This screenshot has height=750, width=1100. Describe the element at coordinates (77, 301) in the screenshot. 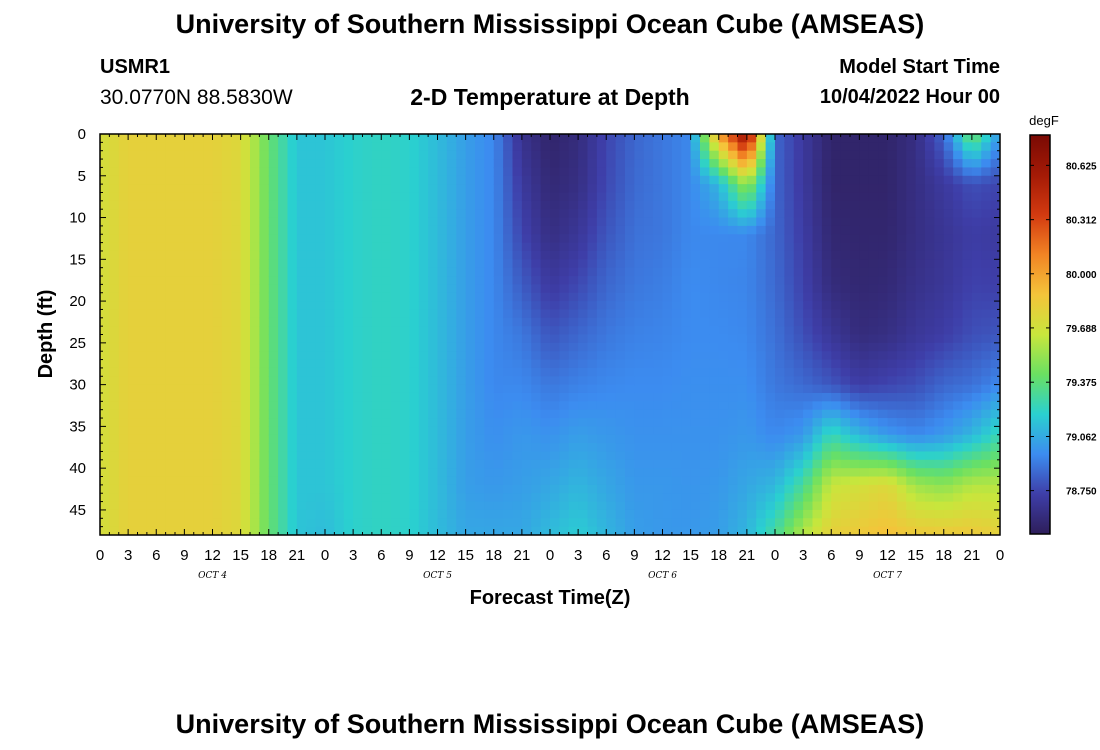

I see `y-tick-label: 20` at that location.